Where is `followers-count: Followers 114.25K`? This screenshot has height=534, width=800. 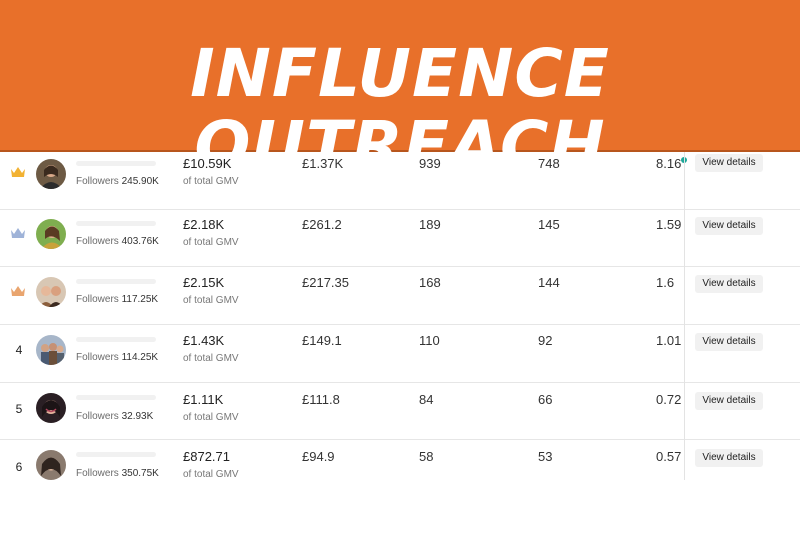
followers-count: Followers 114.25K is located at coordinates (117, 357).